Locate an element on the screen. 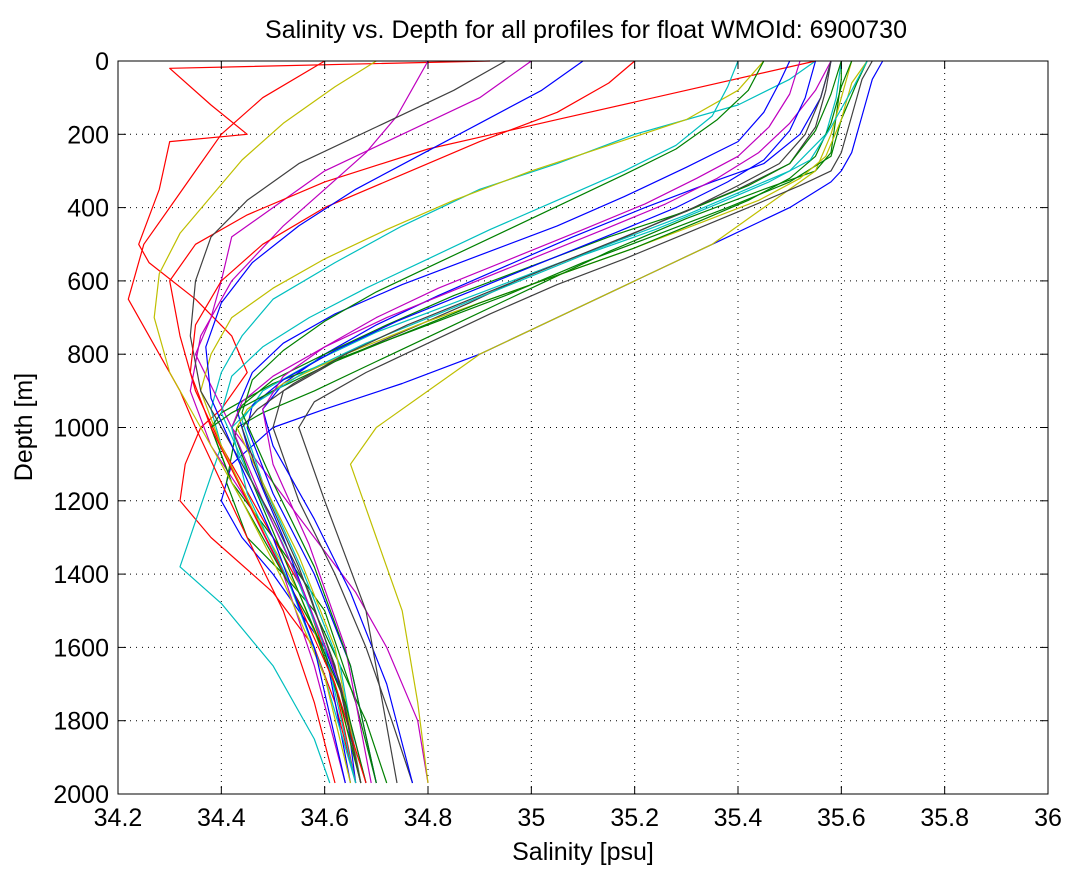 The image size is (1073, 871). x-tick-label: 35 is located at coordinates (531, 818).